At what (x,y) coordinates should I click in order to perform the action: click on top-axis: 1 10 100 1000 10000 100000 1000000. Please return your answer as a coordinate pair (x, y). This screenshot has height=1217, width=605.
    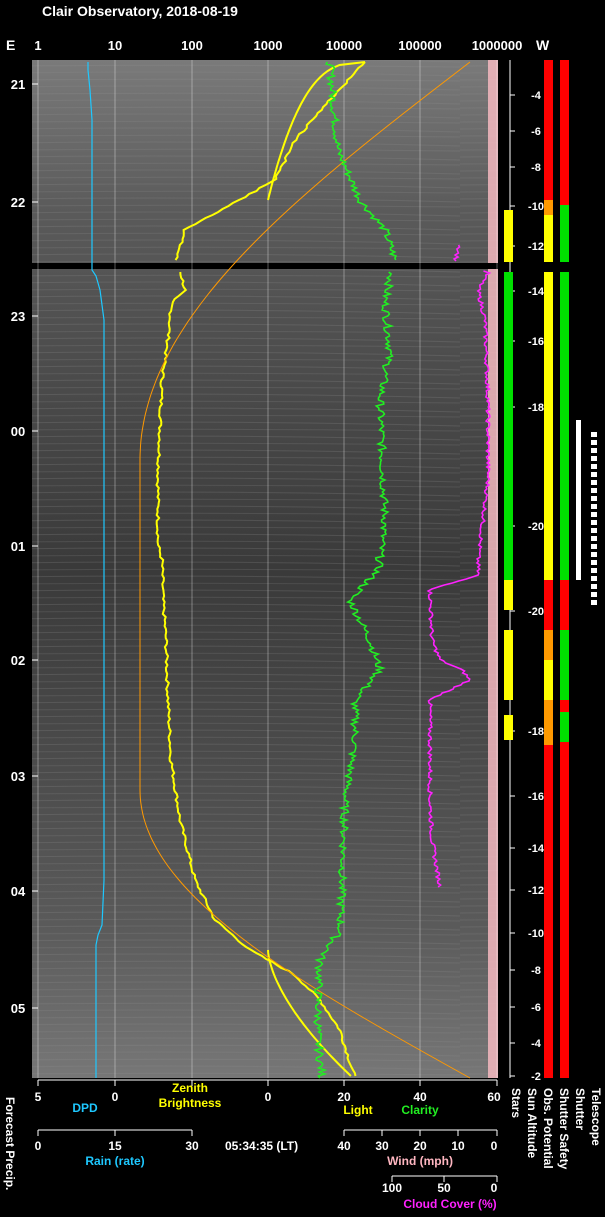
    Looking at the image, I should click on (278, 45).